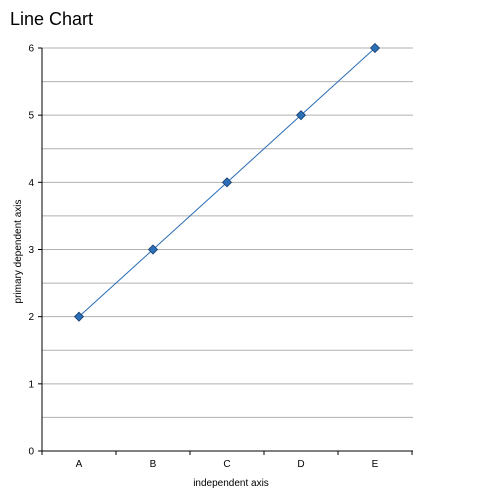 The height and width of the screenshot is (500, 500). What do you see at coordinates (35, 251) in the screenshot?
I see `y-tick-labels: 0 1 2 3 4 5 6` at bounding box center [35, 251].